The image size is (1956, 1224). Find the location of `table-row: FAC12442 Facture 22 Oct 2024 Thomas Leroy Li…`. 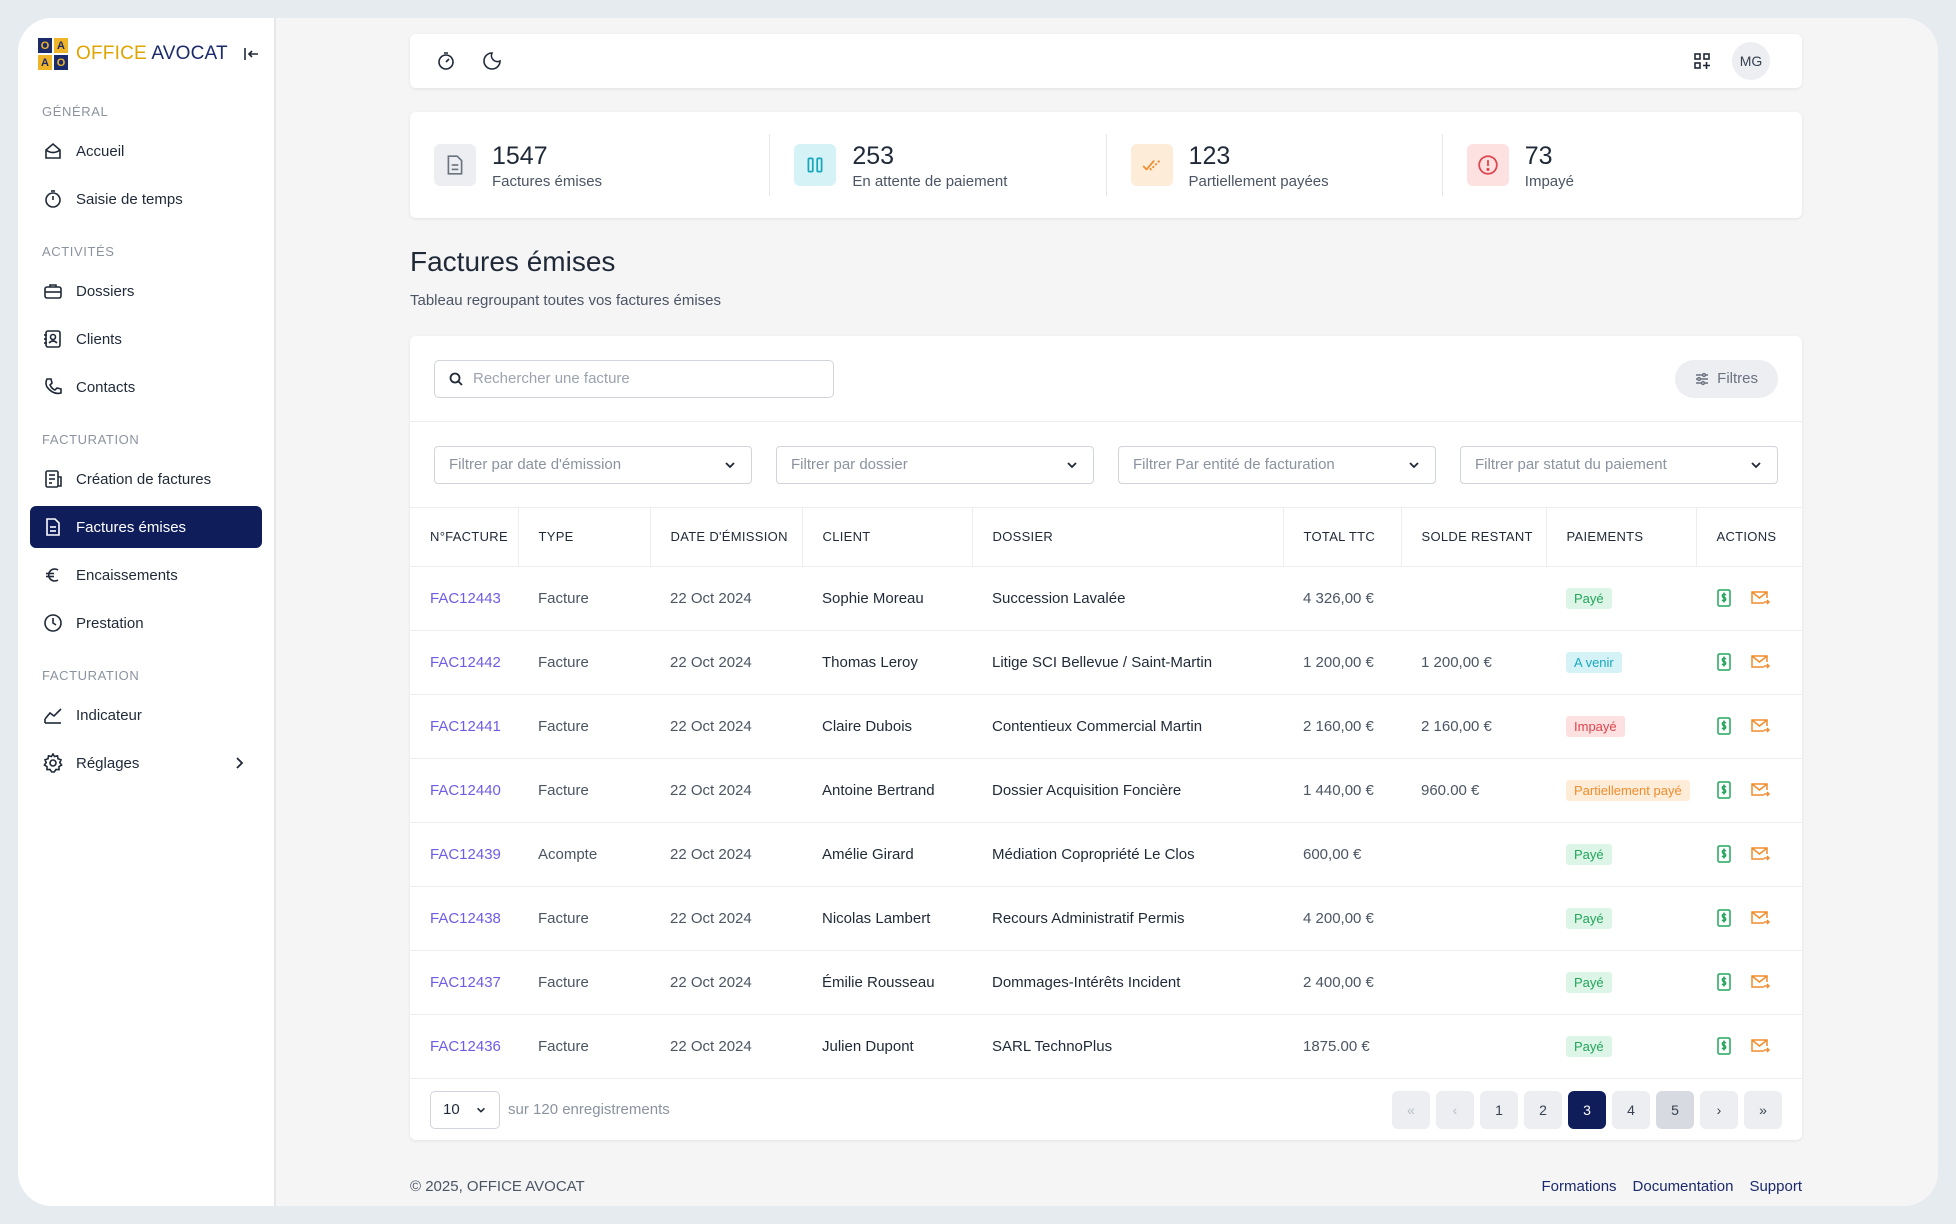

table-row: FAC12442 Facture 22 Oct 2024 Thomas Leroy Li… is located at coordinates (1106, 662).